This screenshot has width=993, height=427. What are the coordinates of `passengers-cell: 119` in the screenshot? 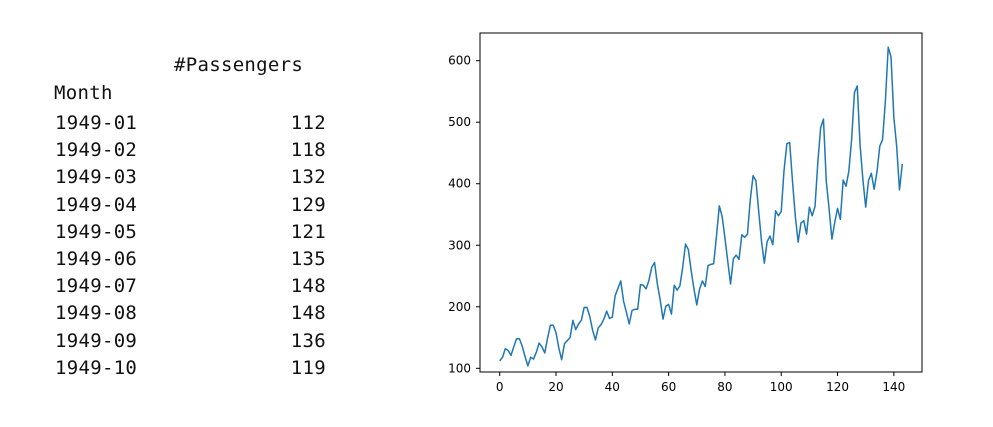 It's located at (308, 367).